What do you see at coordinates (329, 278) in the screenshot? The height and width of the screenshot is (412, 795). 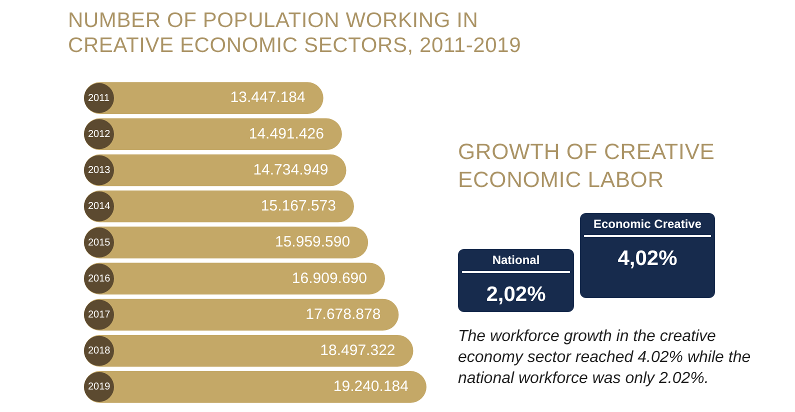 I see `data-label: 16.909.690` at bounding box center [329, 278].